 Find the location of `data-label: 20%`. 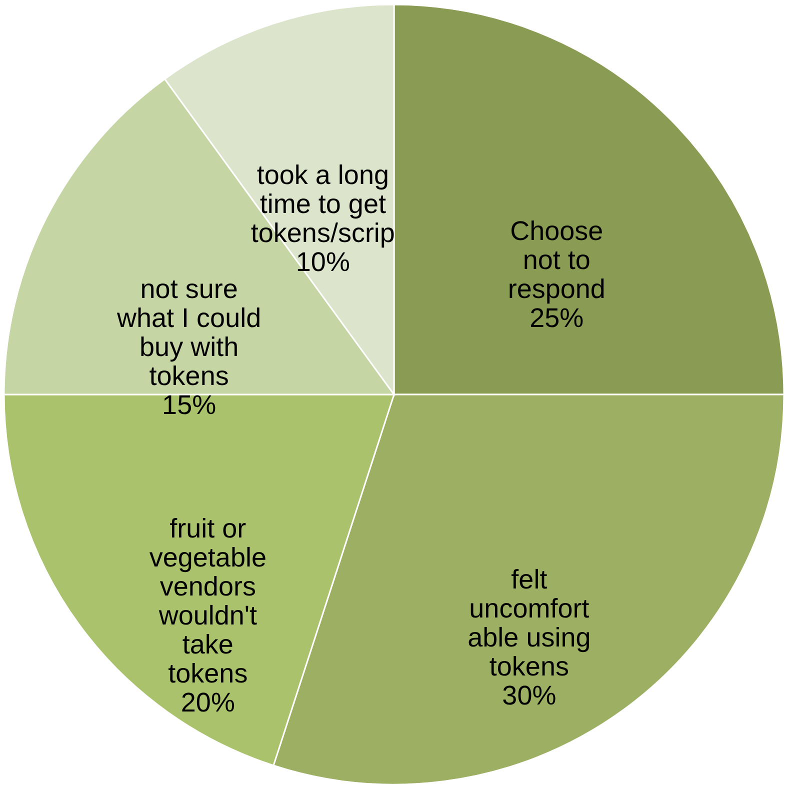

data-label: 20% is located at coordinates (207, 703).